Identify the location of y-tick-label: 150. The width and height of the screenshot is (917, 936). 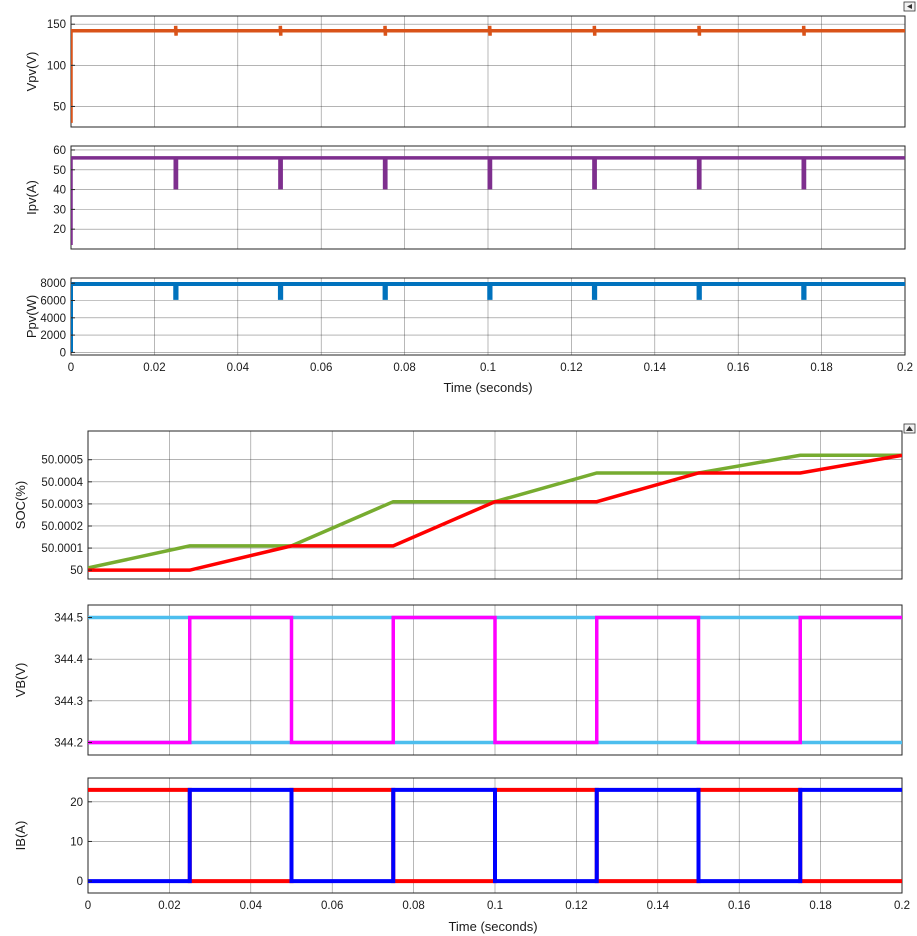
(56, 25).